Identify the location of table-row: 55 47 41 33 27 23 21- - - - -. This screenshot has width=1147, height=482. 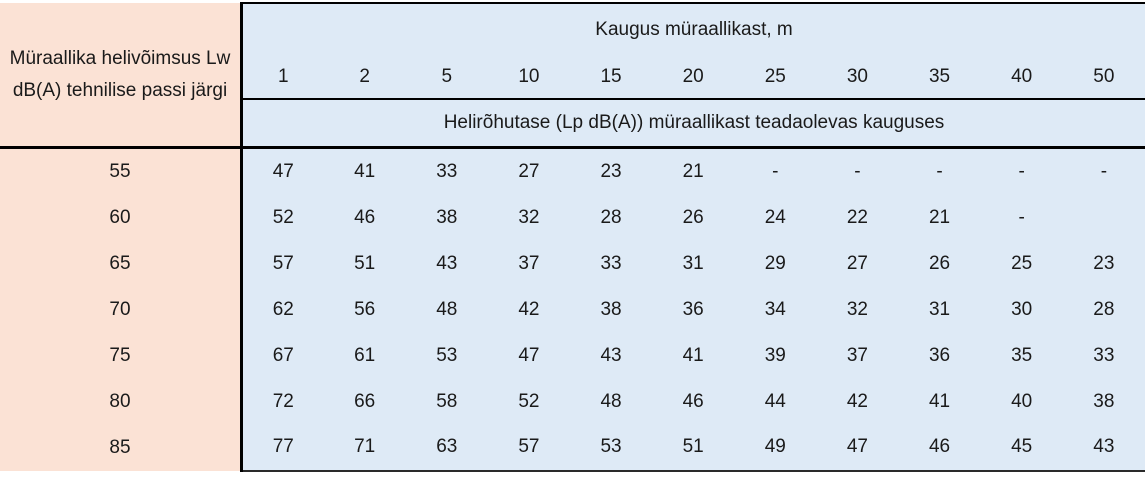
(572, 171).